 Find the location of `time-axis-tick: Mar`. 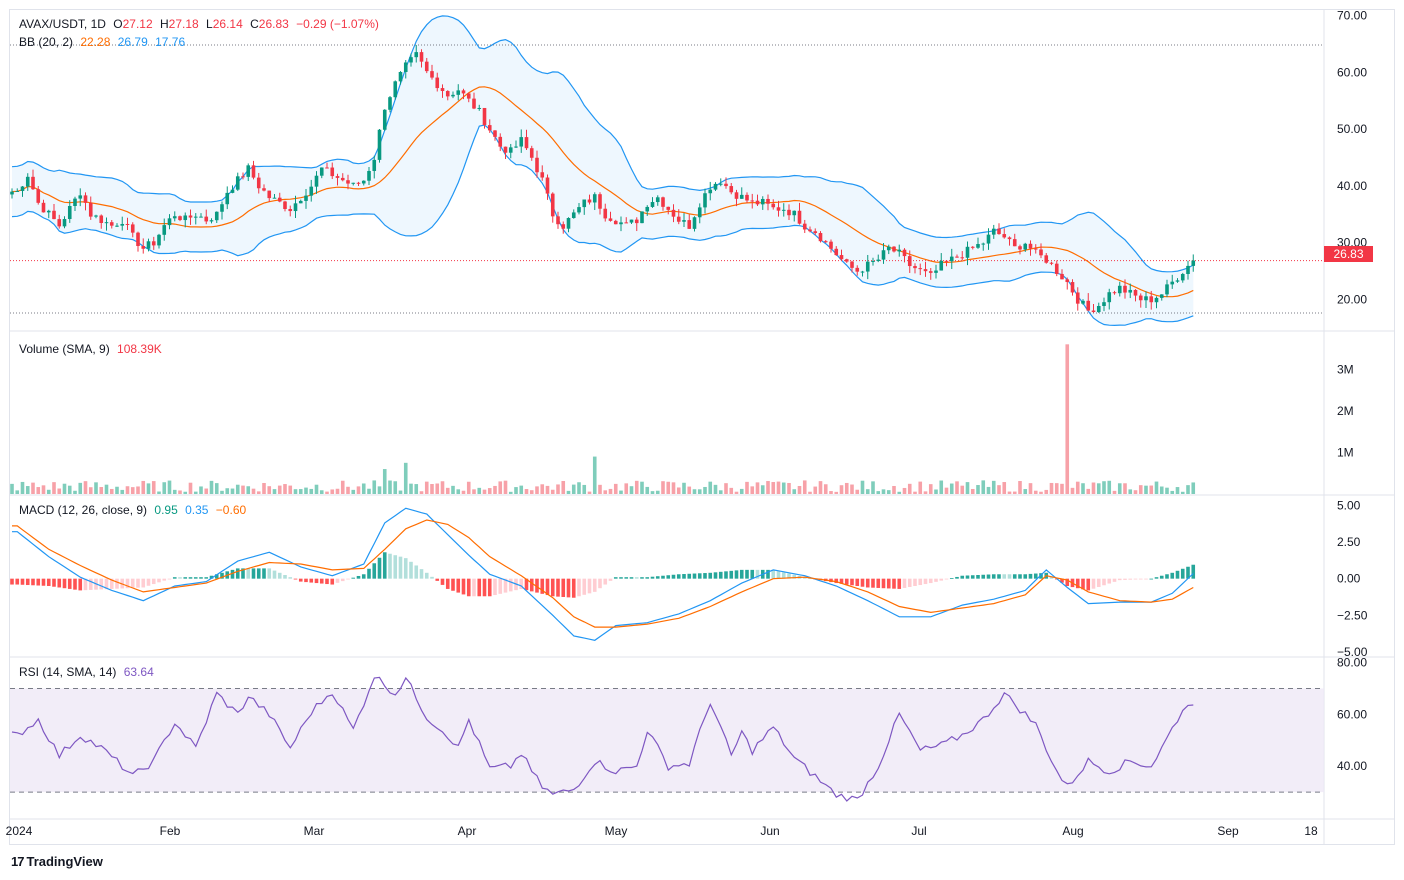

time-axis-tick: Mar is located at coordinates (314, 831).